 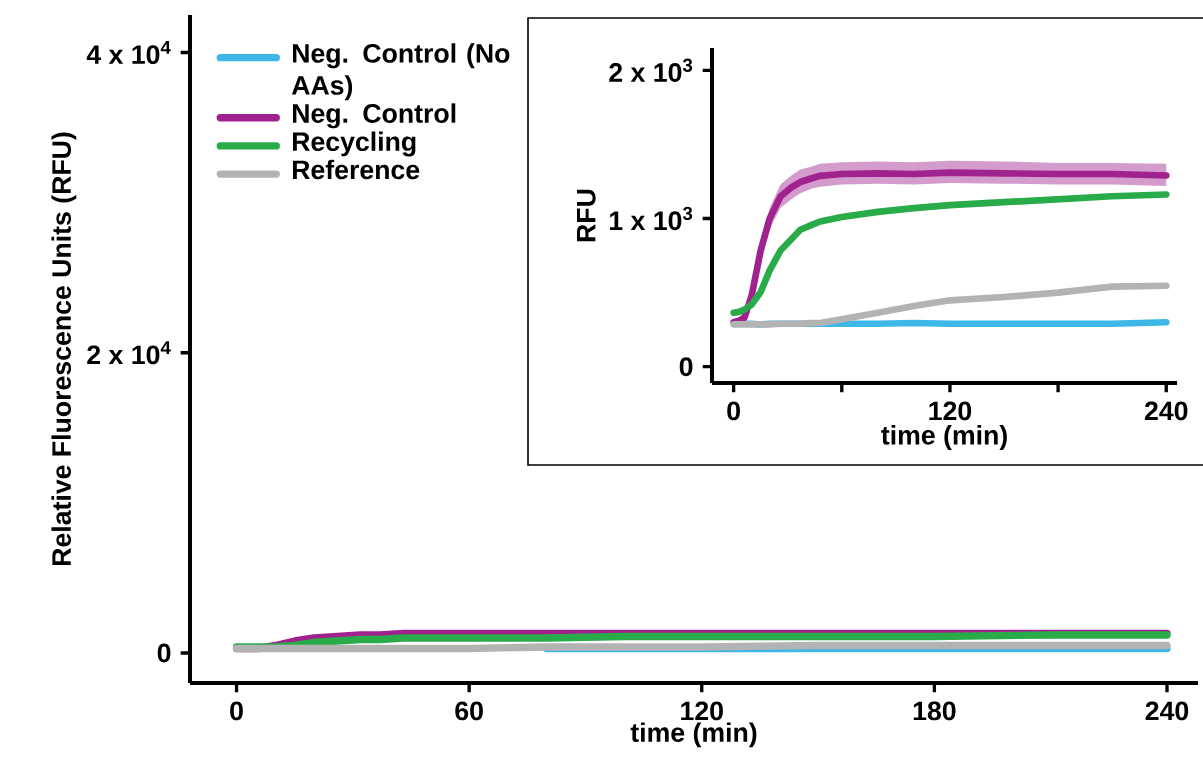 I want to click on legend-label: Neg. Control (No AAs), so click(x=400, y=72).